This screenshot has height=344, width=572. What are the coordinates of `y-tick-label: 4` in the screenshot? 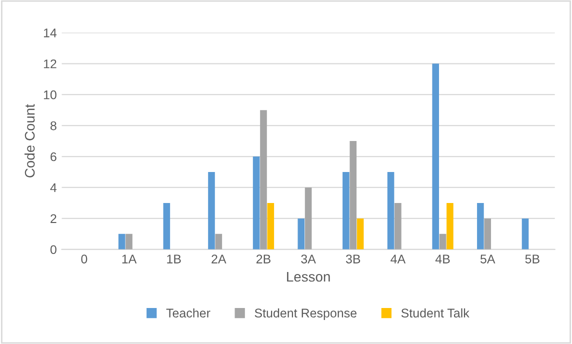 It's located at (53, 187).